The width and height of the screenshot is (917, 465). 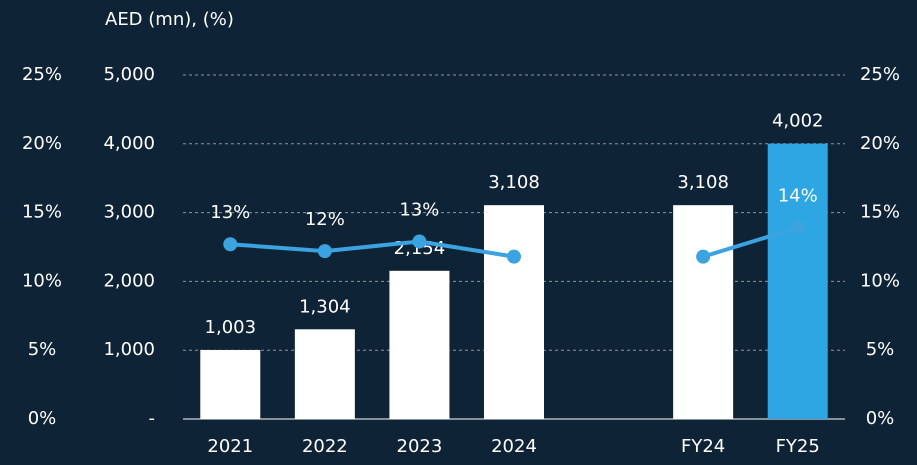 What do you see at coordinates (42, 418) in the screenshot?
I see `y2-tick-label-left: 0%` at bounding box center [42, 418].